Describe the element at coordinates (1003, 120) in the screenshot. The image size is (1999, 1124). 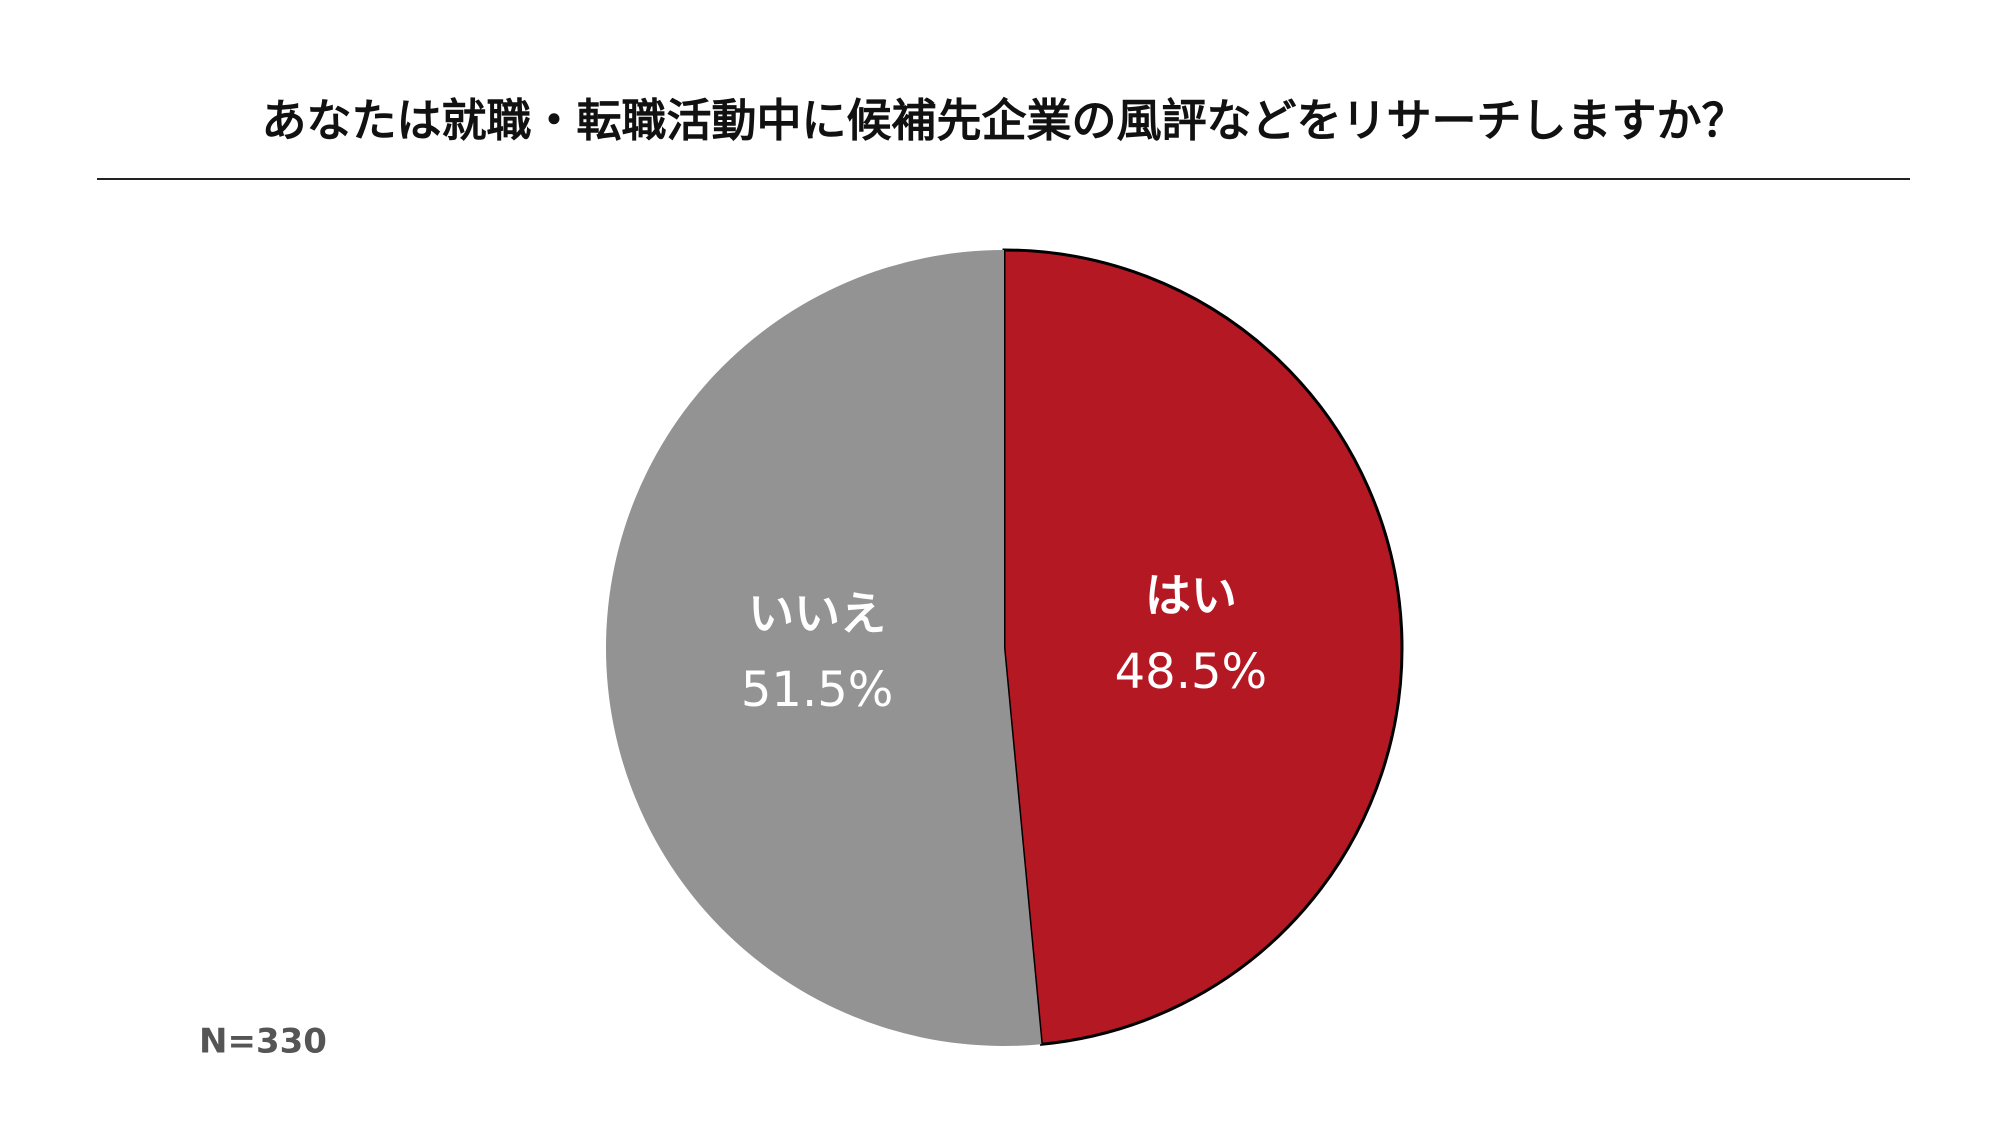
I see `chart-title: あなたは就職・転職活動中に候補先企業の風評などをリサーチしますか？` at that location.